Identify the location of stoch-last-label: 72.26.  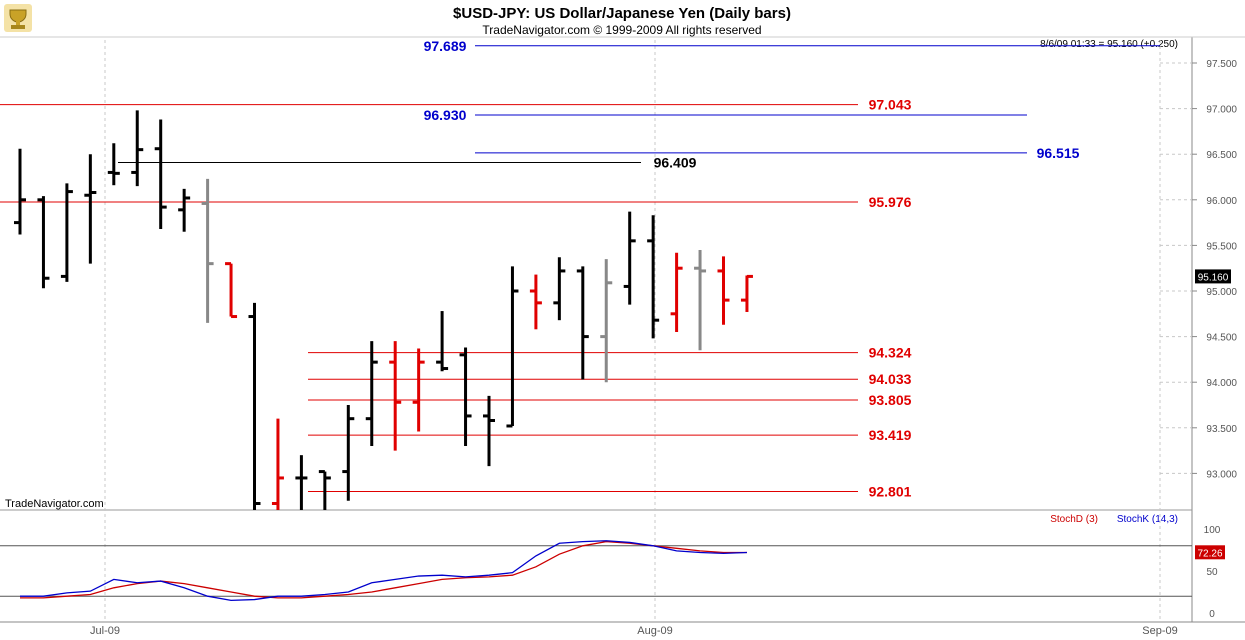
(1209, 553).